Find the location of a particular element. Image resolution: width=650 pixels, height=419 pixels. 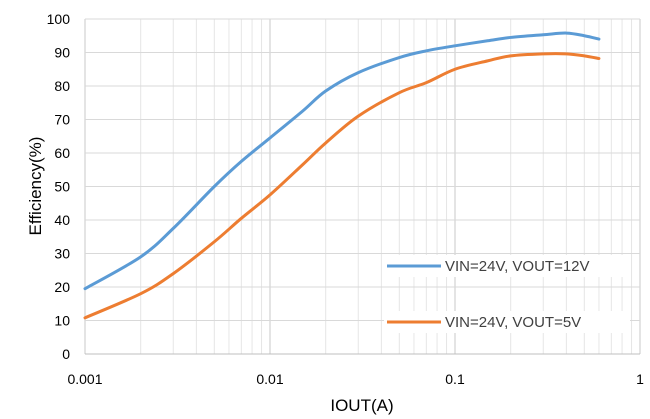

y-tick-label: 0 is located at coordinates (66, 354).